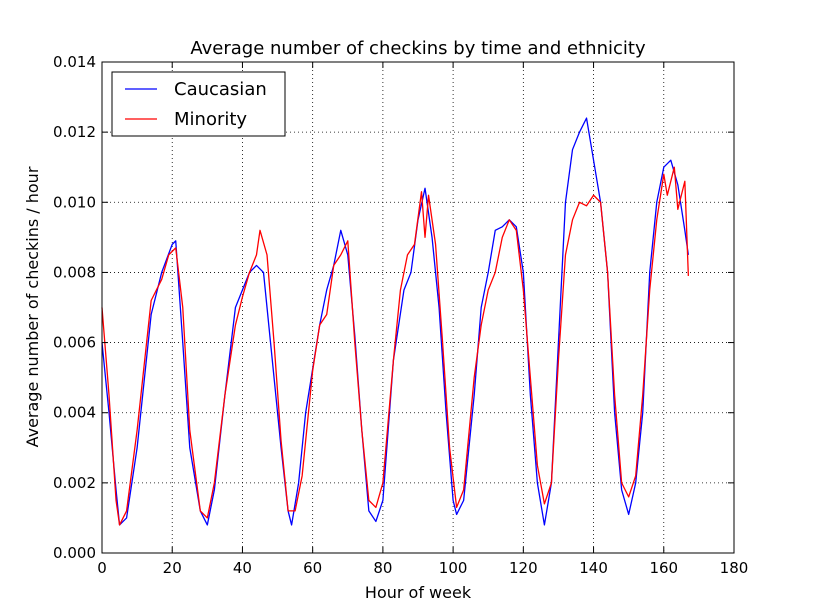  What do you see at coordinates (74, 343) in the screenshot?
I see `y-tick-label: 0.006` at bounding box center [74, 343].